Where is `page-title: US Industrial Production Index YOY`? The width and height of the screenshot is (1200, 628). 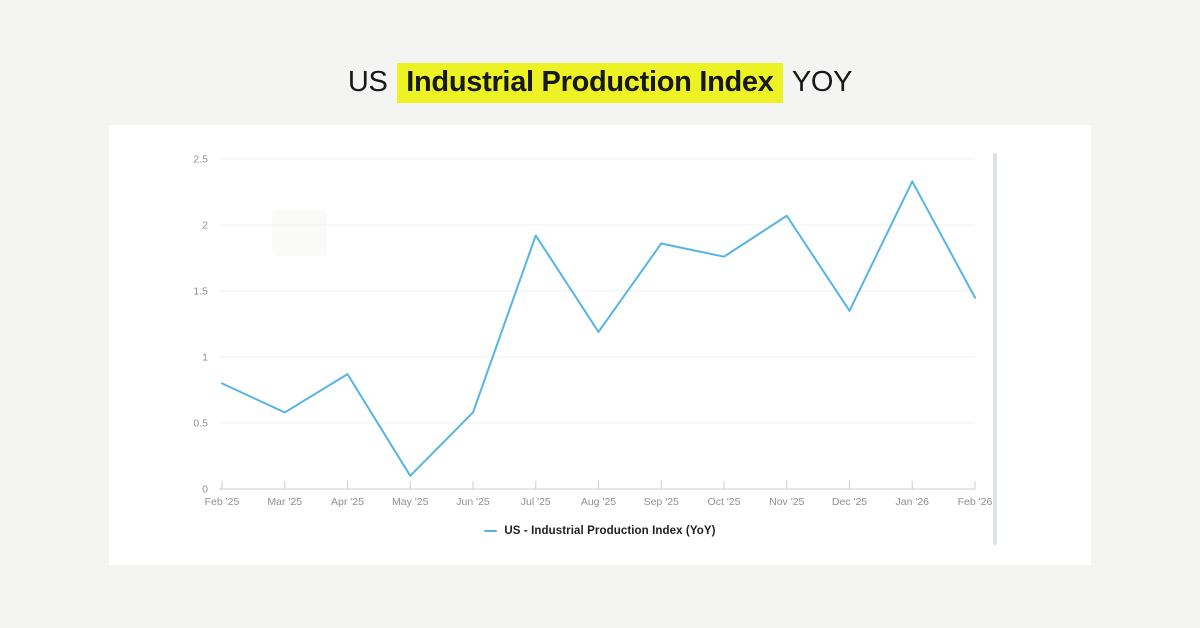
page-title: US Industrial Production Index YOY is located at coordinates (600, 82).